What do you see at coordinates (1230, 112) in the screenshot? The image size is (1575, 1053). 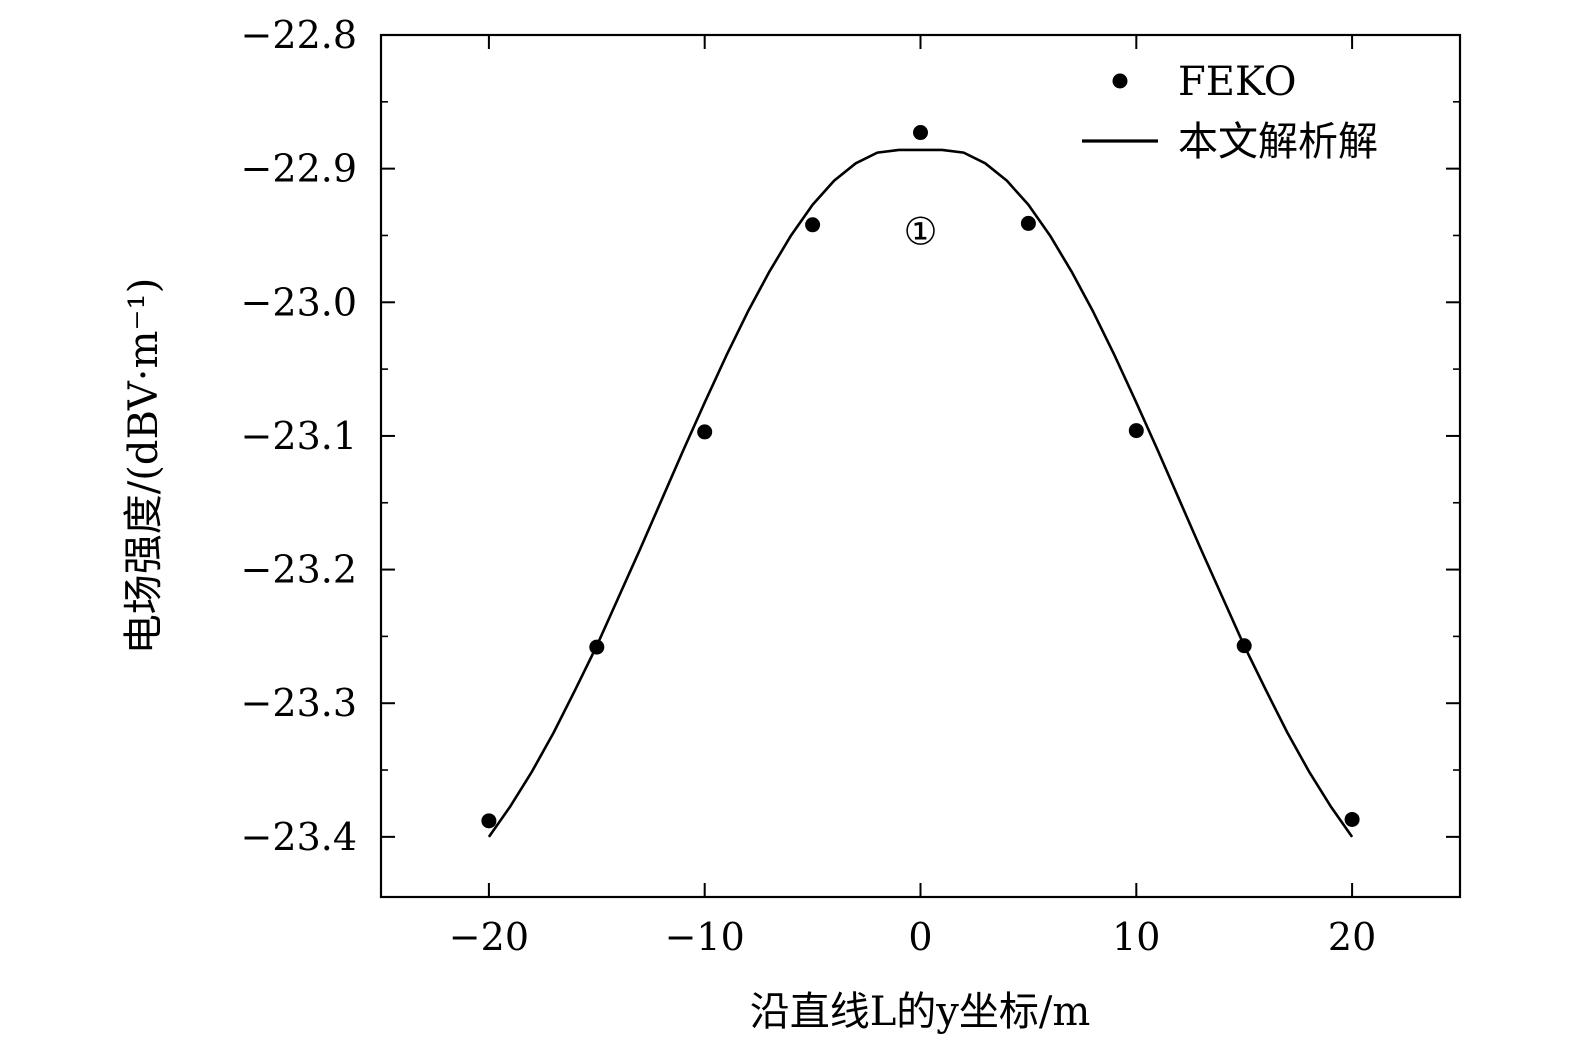 I see `legend: FEKO 本文解析解` at bounding box center [1230, 112].